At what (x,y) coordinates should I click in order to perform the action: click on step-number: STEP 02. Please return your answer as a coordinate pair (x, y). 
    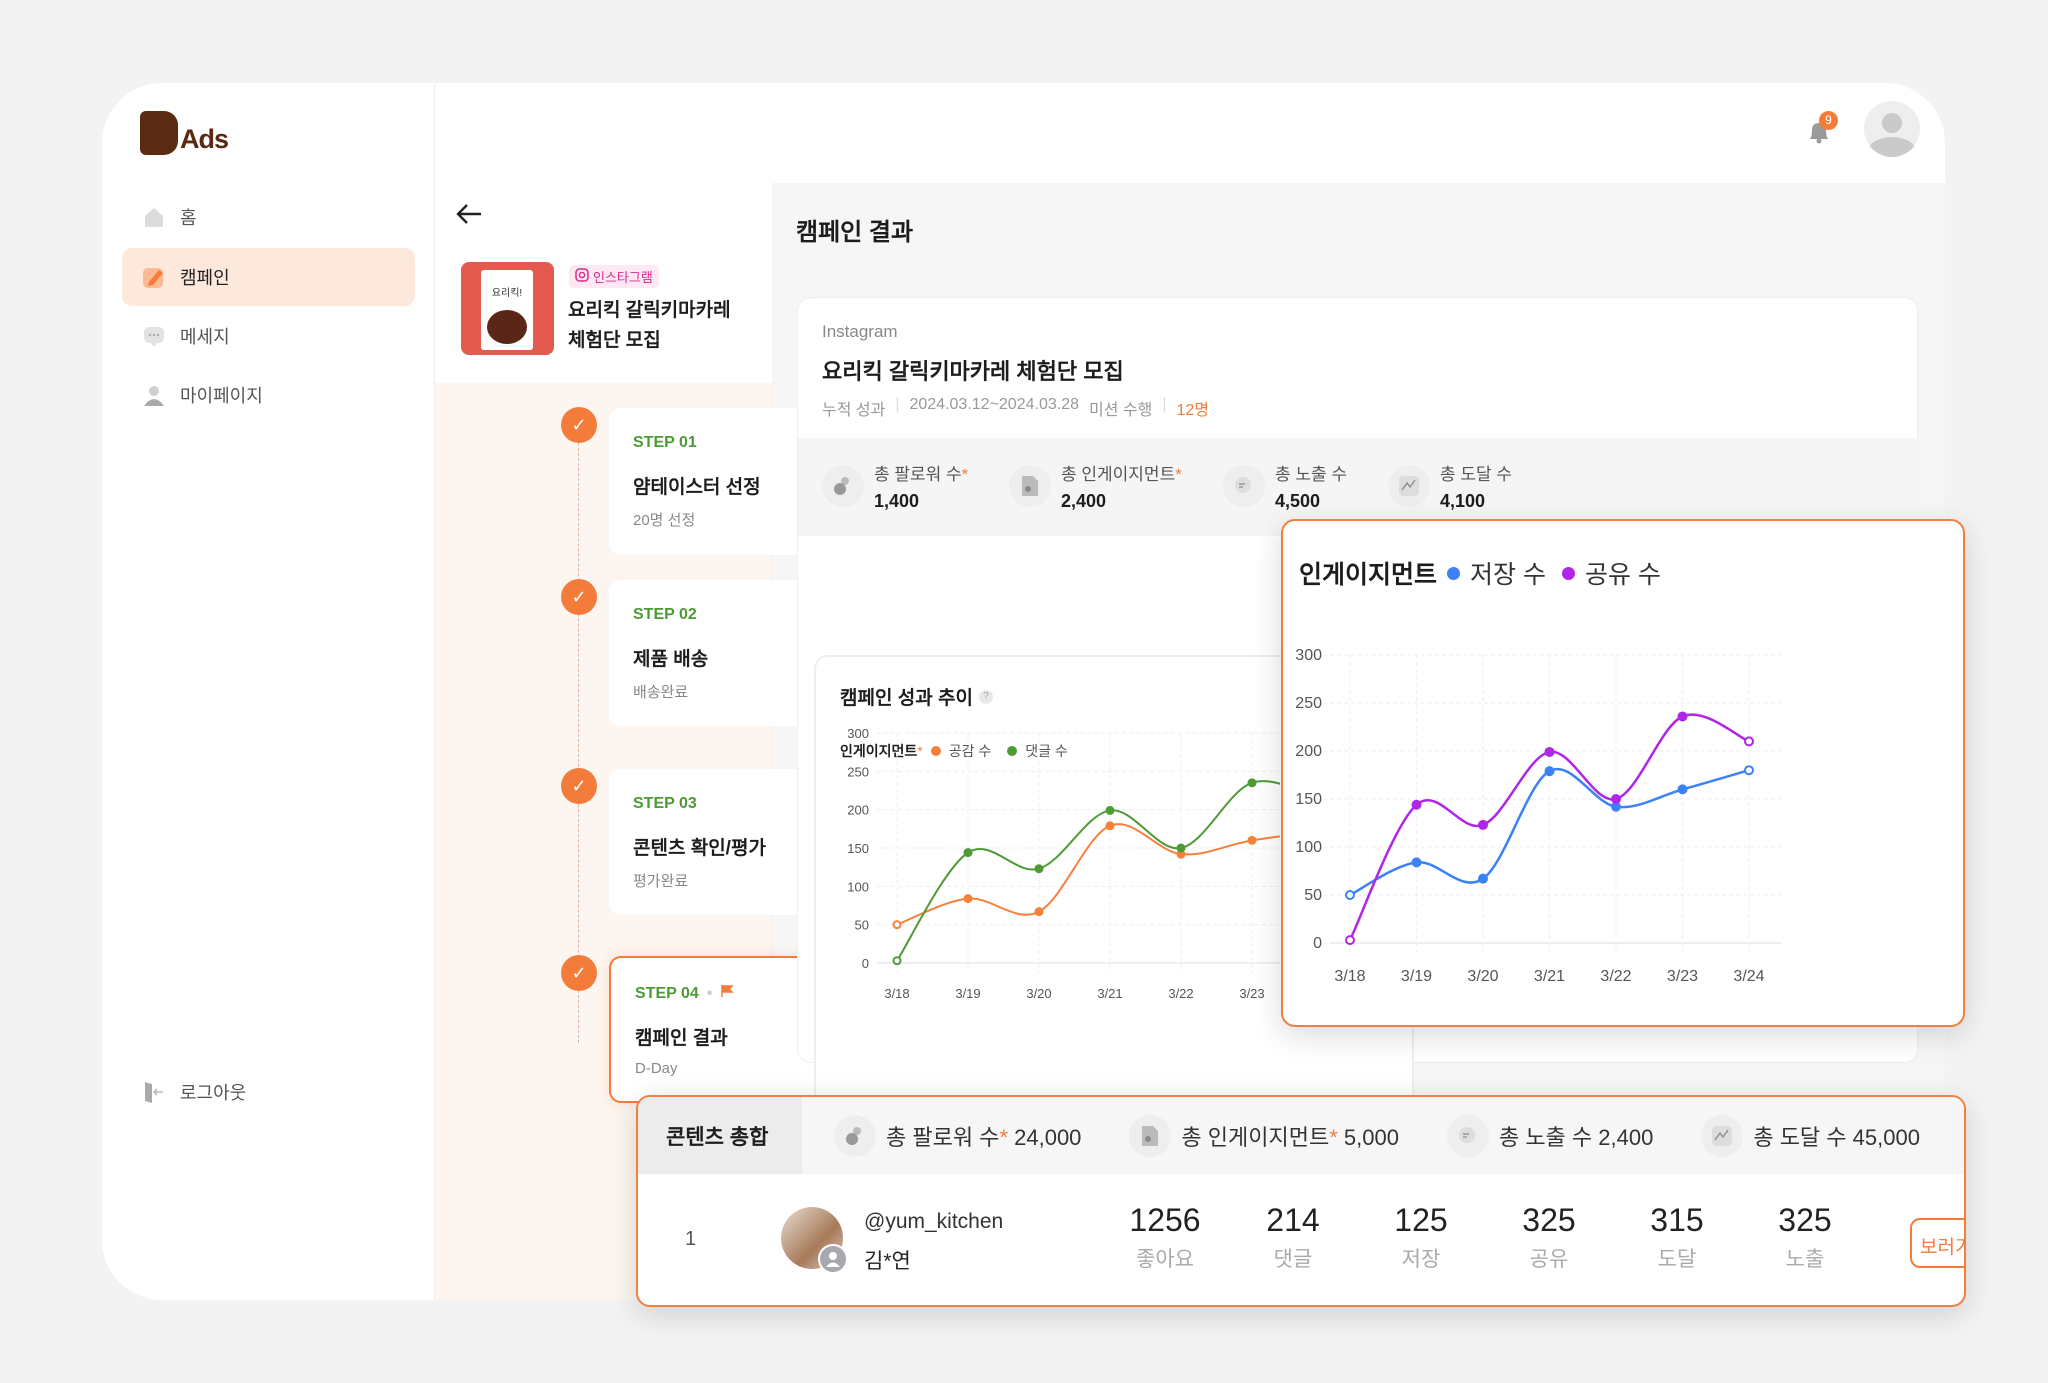
    Looking at the image, I should click on (665, 614).